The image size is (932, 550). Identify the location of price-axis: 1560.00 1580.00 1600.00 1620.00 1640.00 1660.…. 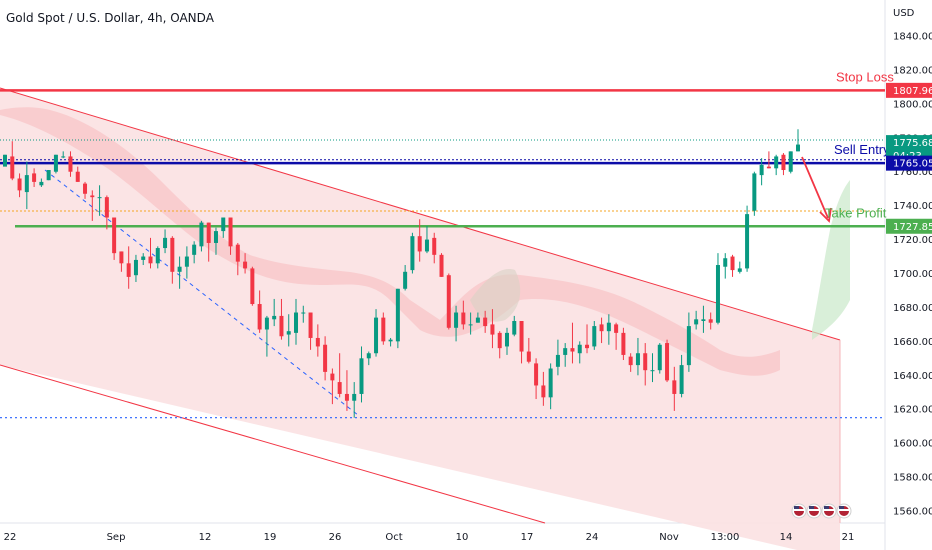
(912, 275).